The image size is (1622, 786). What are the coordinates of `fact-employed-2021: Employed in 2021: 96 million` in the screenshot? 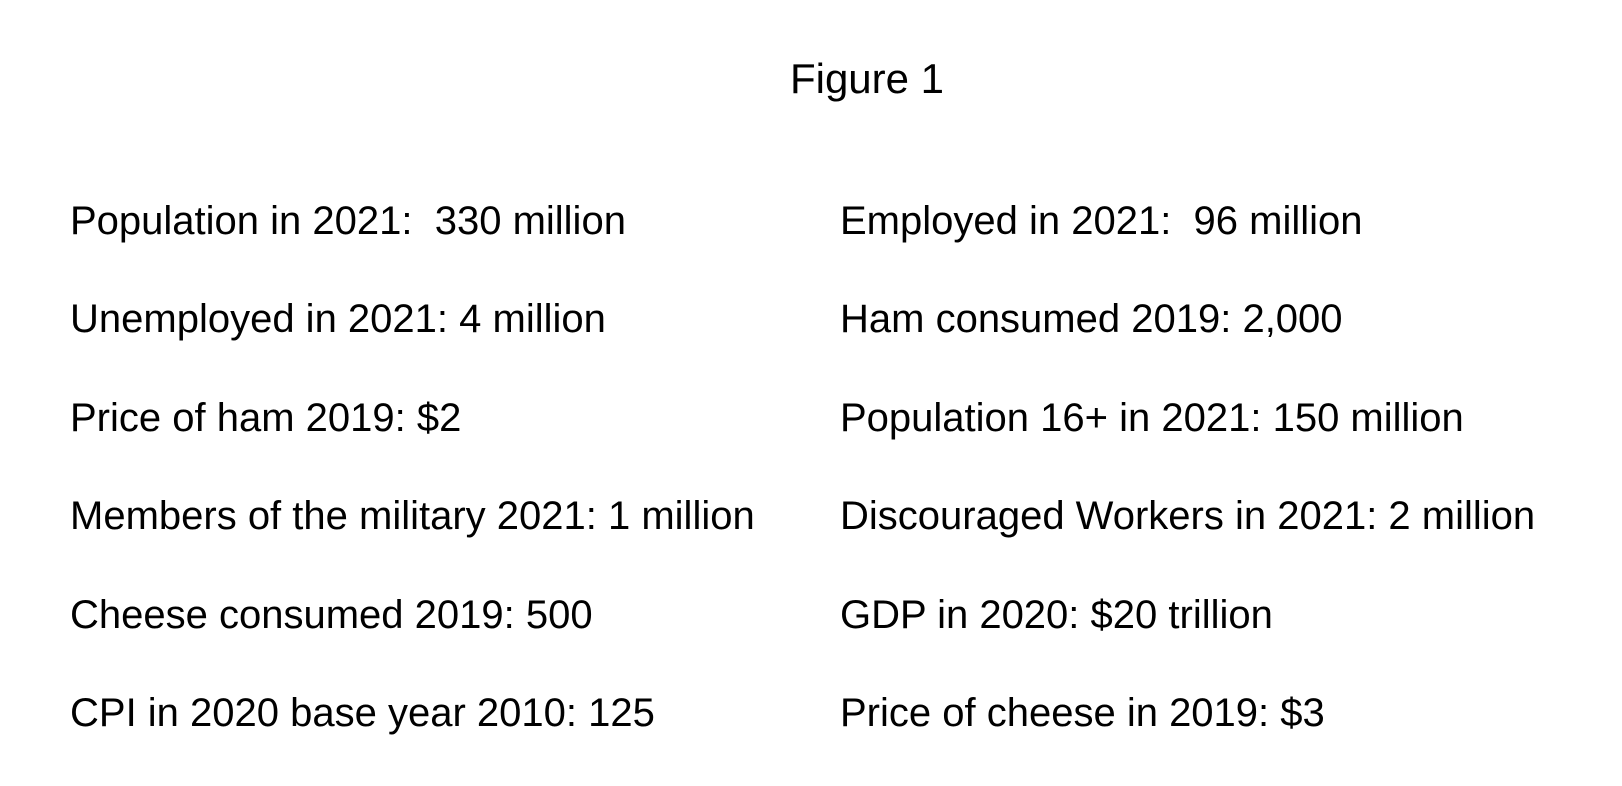 It's located at (1101, 221).